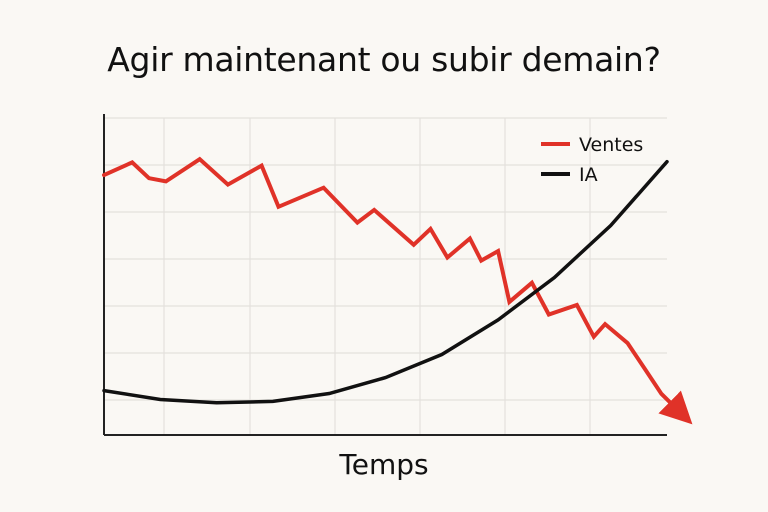  Describe the element at coordinates (611, 145) in the screenshot. I see `legend-label-ventes: Ventes` at that location.